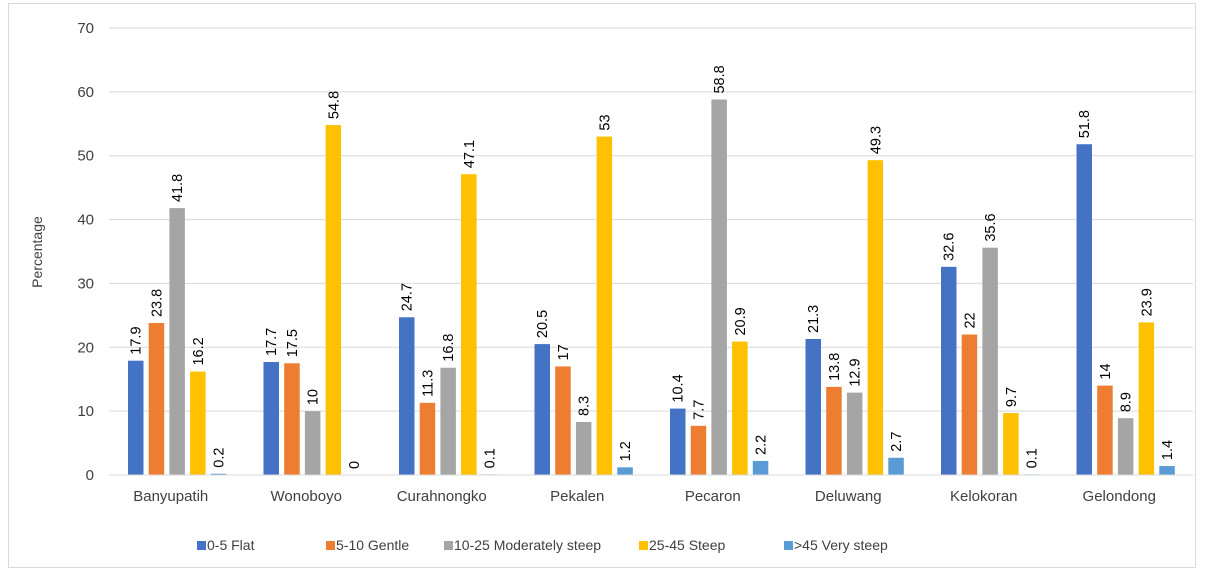  I want to click on data-label: 23.9, so click(1147, 302).